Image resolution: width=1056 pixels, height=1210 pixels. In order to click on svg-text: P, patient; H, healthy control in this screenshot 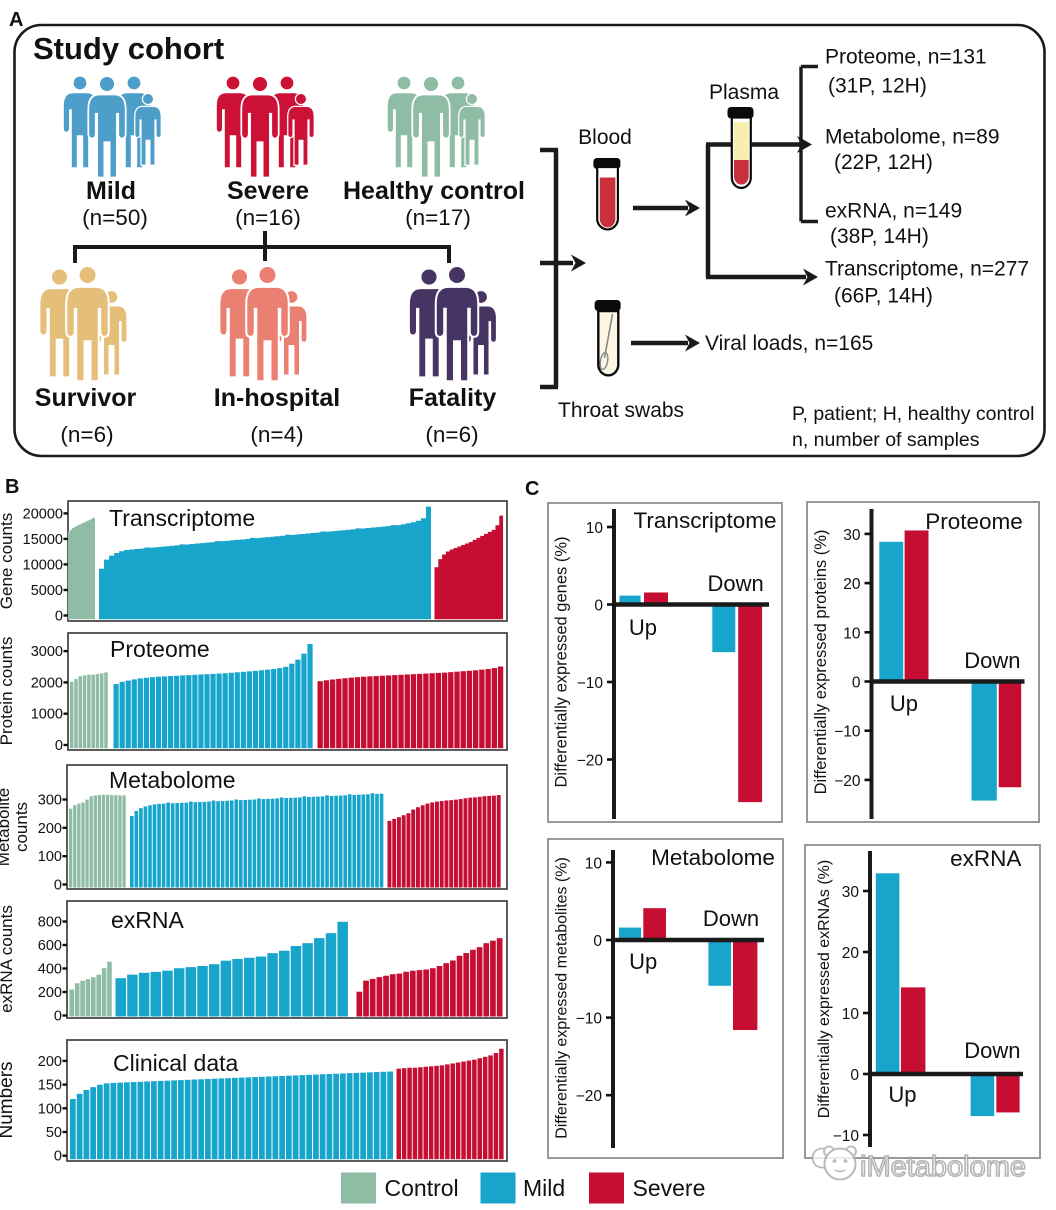, I will do `click(913, 414)`.